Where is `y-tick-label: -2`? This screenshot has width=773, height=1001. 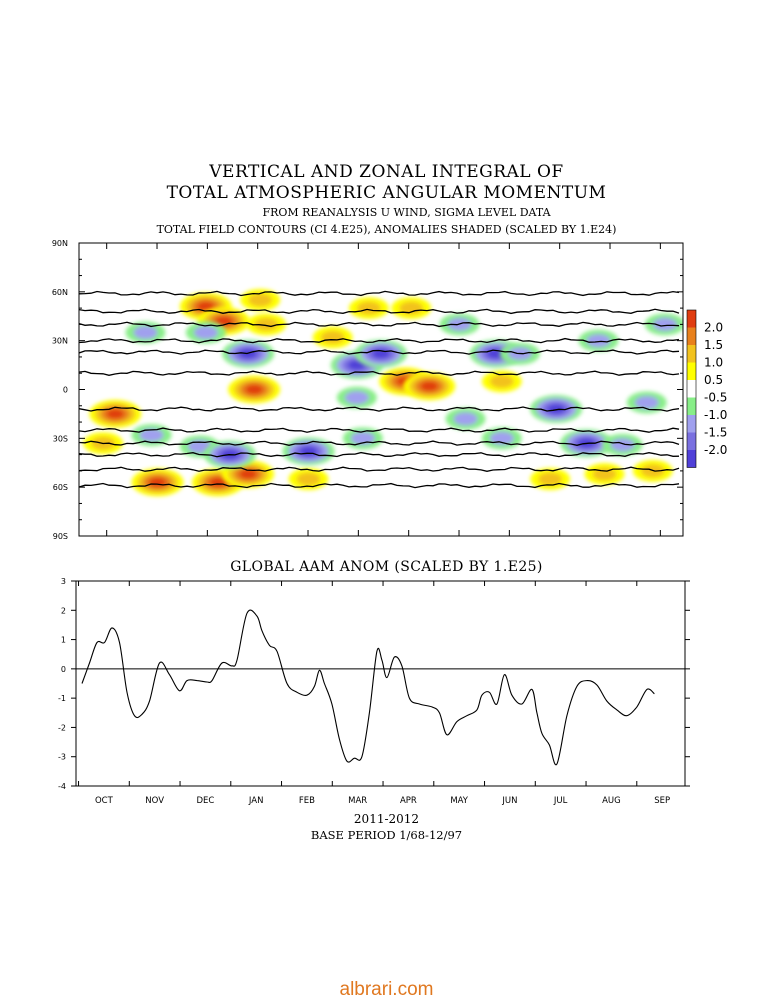 y-tick-label: -2 is located at coordinates (62, 727).